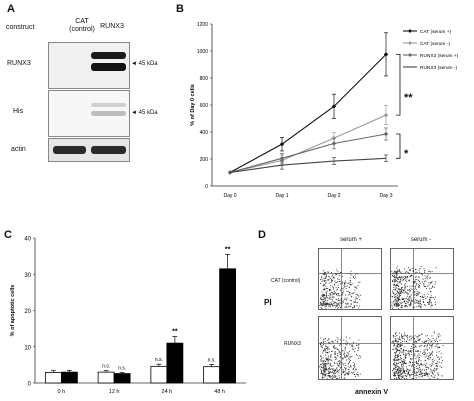 The width and height of the screenshot is (474, 401). I want to click on blot-row-label-actin: actin, so click(18, 149).